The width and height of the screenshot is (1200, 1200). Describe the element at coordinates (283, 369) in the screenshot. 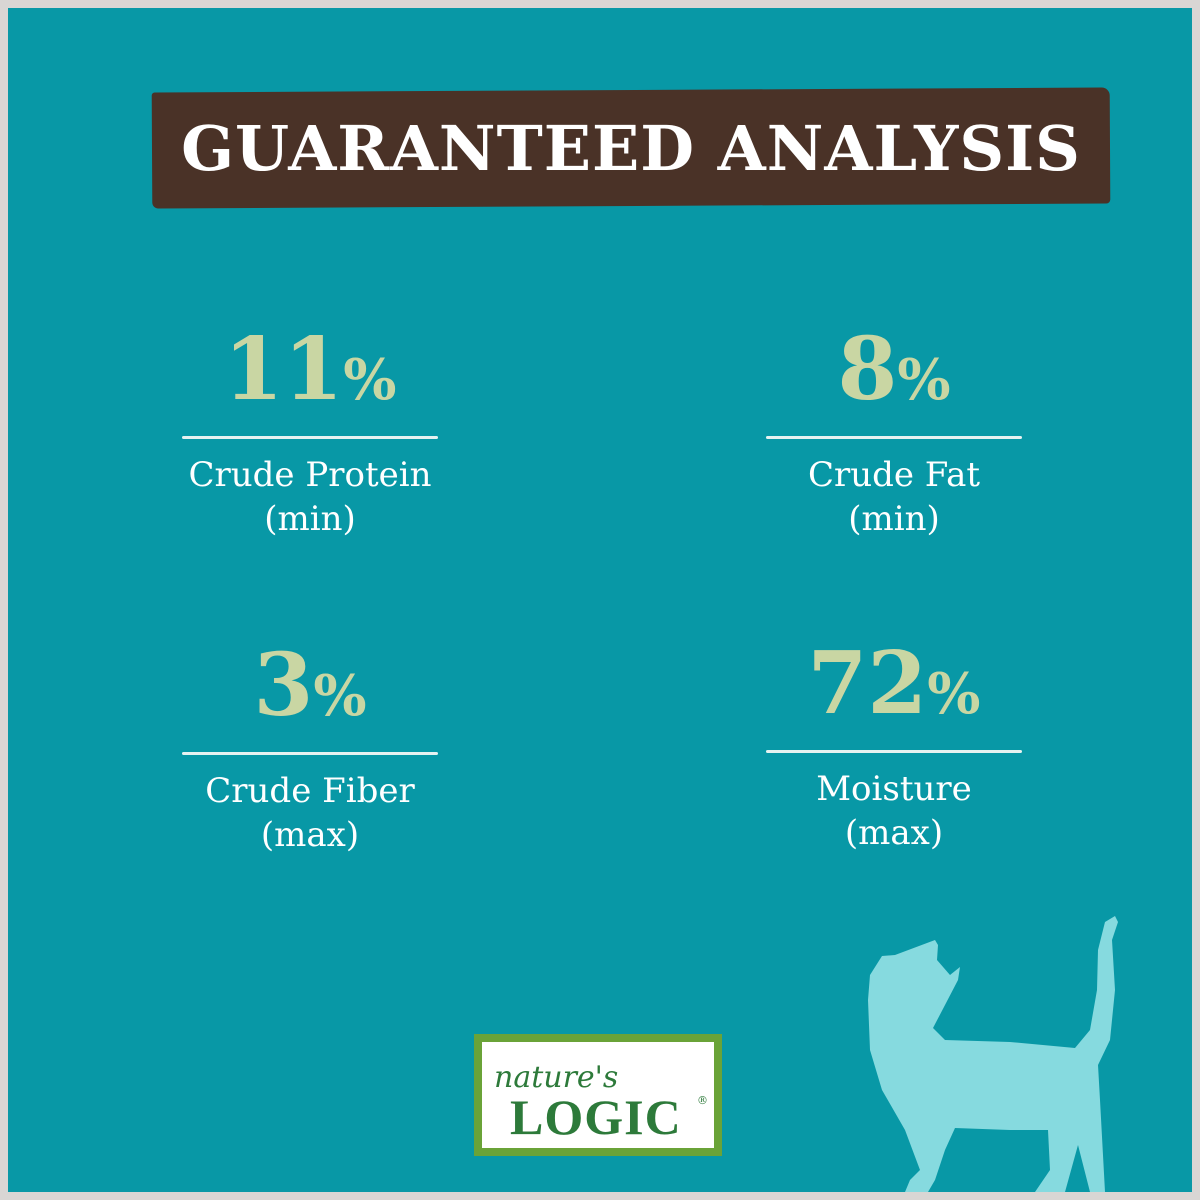

I see `stat-value: 11` at that location.